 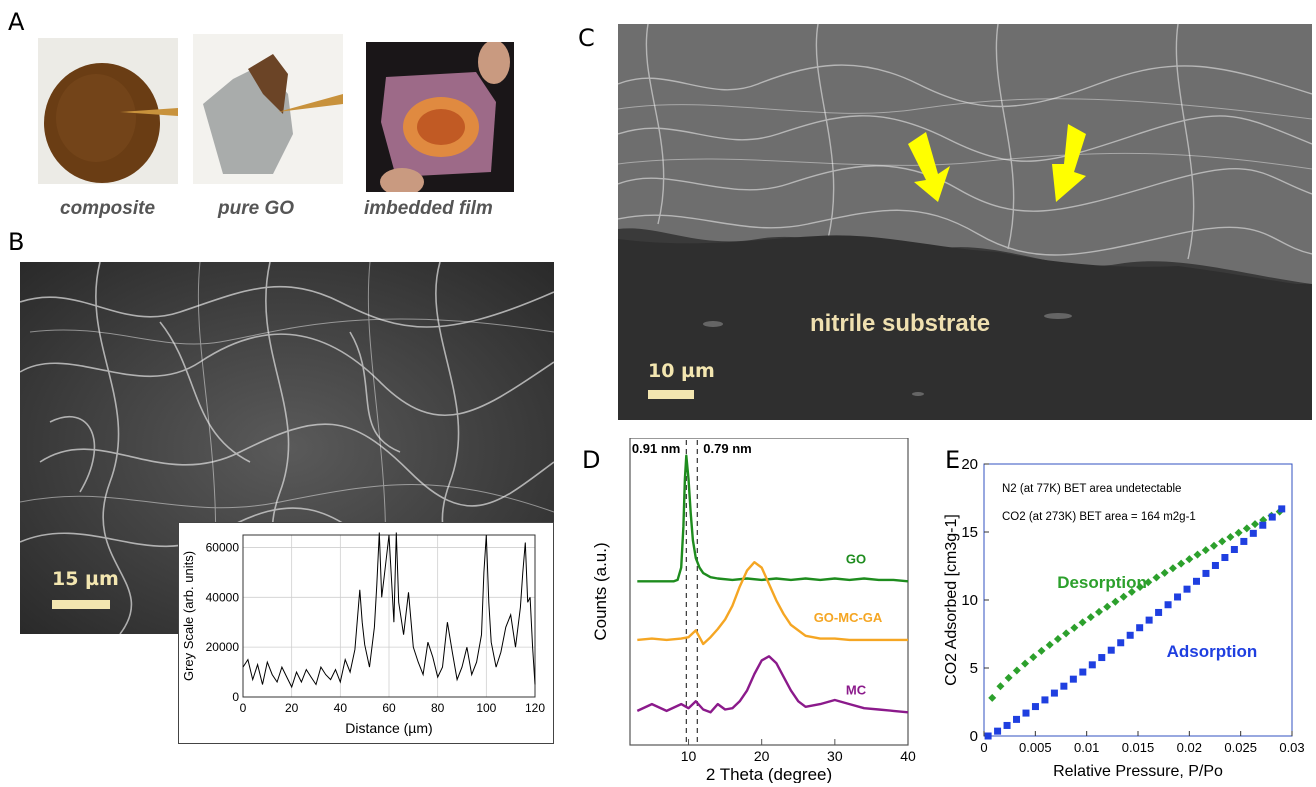 I want to click on photo-composite, so click(x=108, y=111).